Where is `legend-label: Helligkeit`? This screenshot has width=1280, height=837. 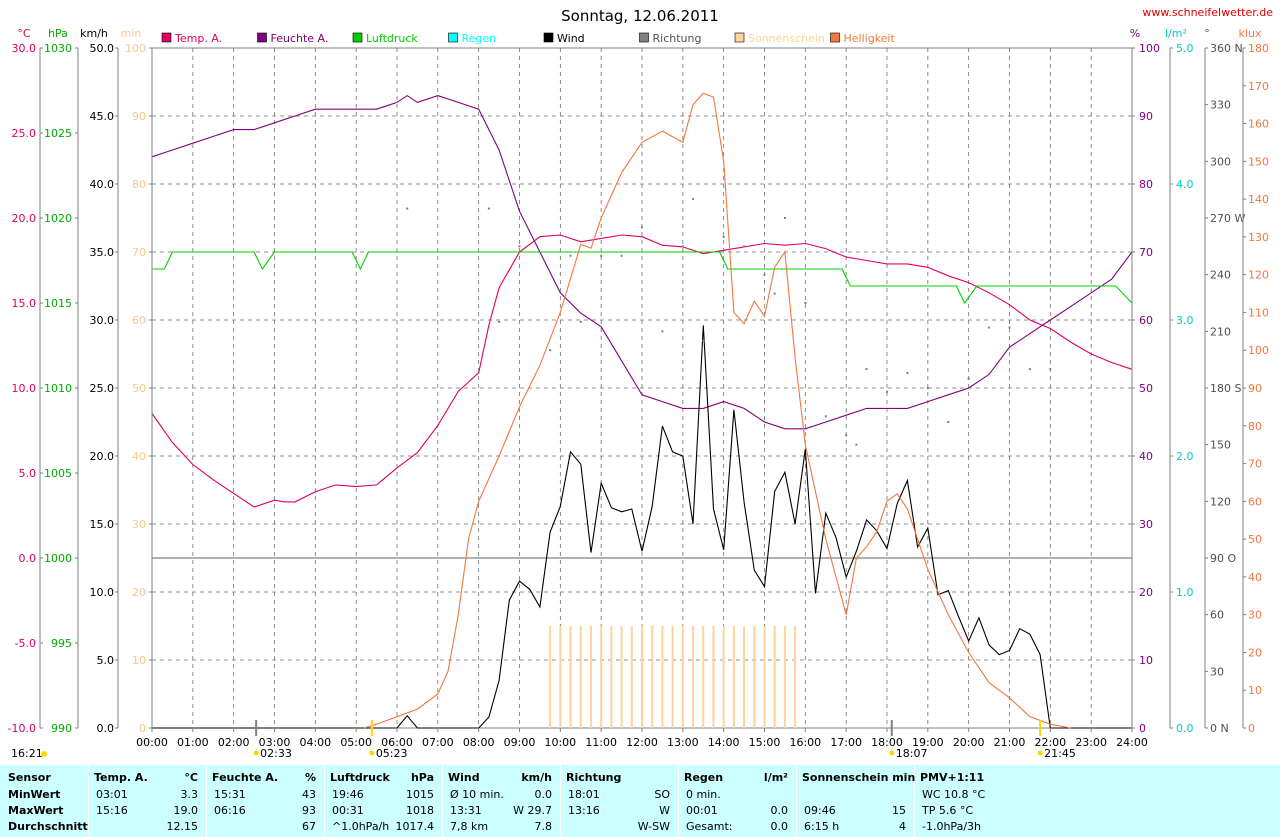
legend-label: Helligkeit is located at coordinates (870, 38).